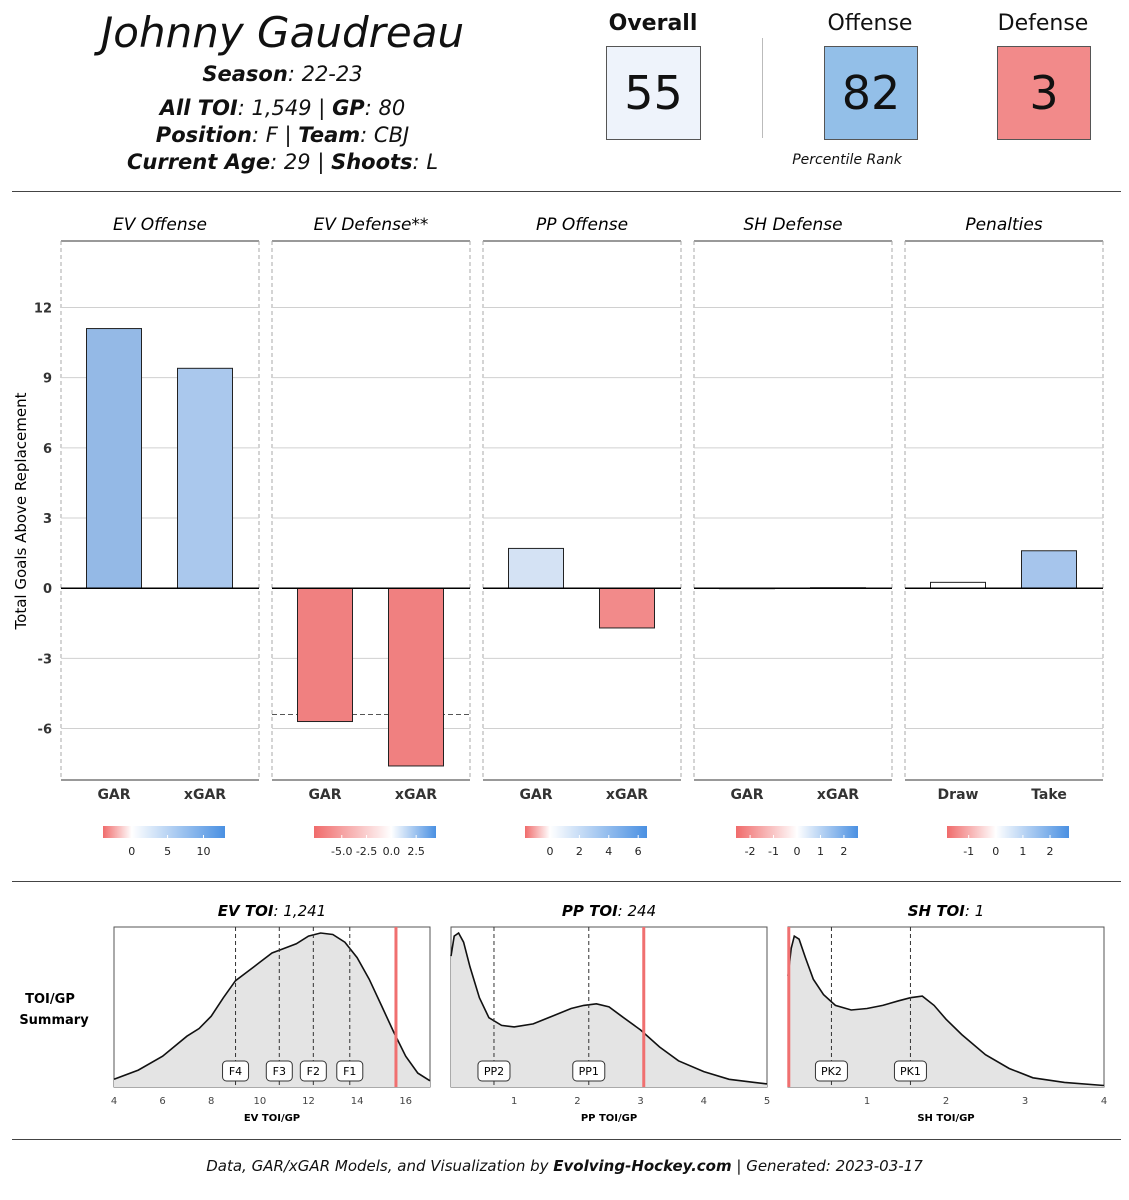 This screenshot has width=1129, height=1200. Describe the element at coordinates (1043, 23) in the screenshot. I see `defense-label: Defense` at that location.